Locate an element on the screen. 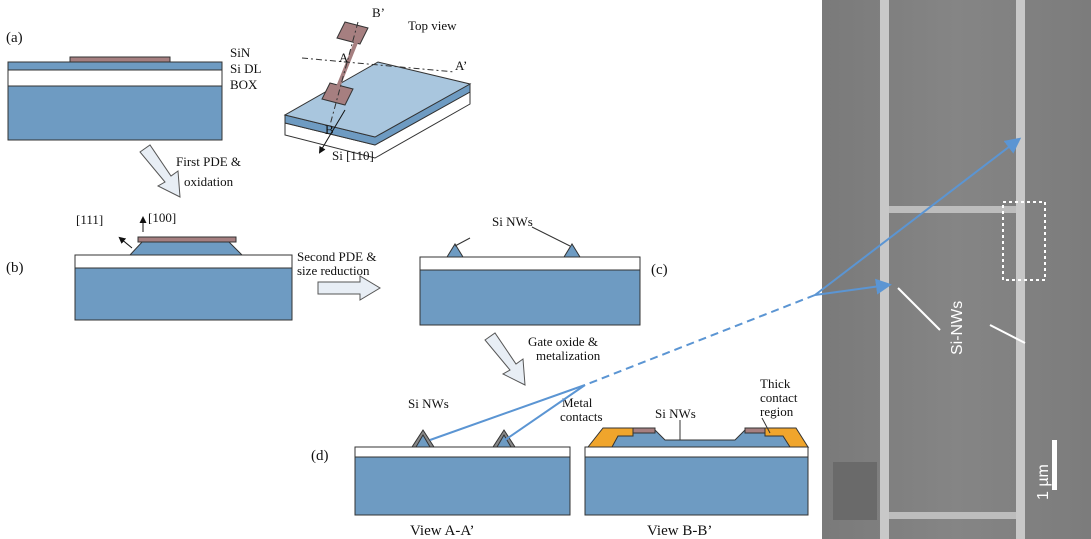  dark-patch is located at coordinates (855, 491).